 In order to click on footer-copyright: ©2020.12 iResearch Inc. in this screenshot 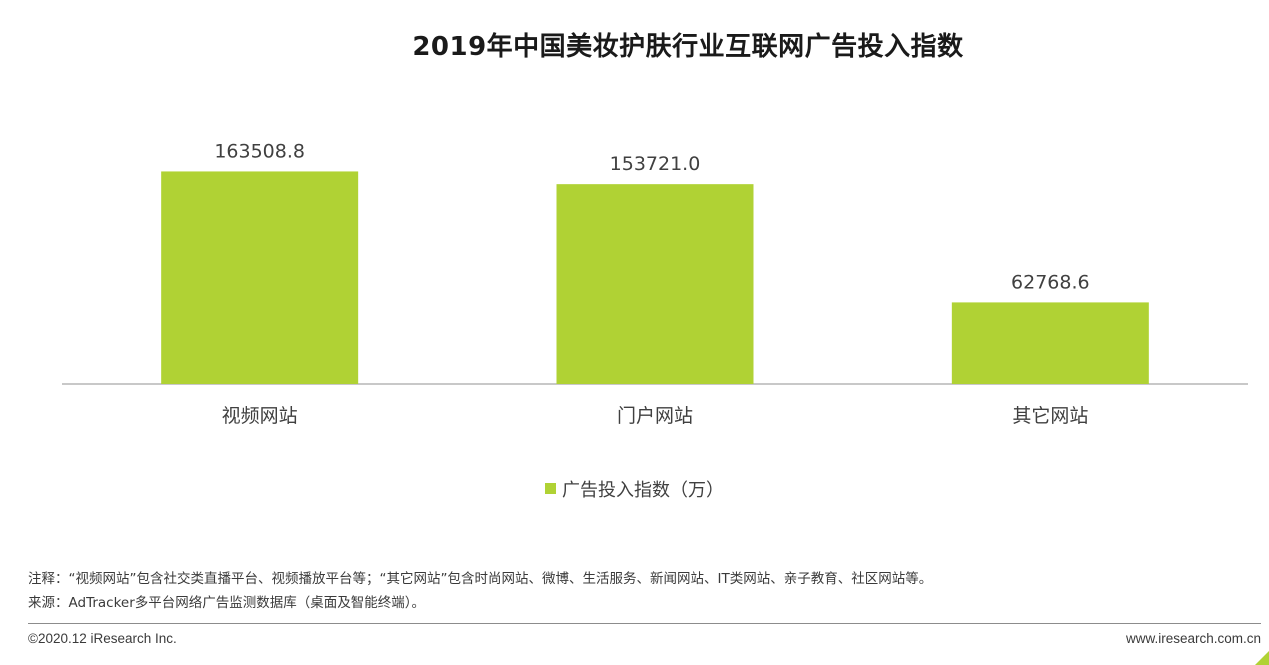, I will do `click(102, 638)`.